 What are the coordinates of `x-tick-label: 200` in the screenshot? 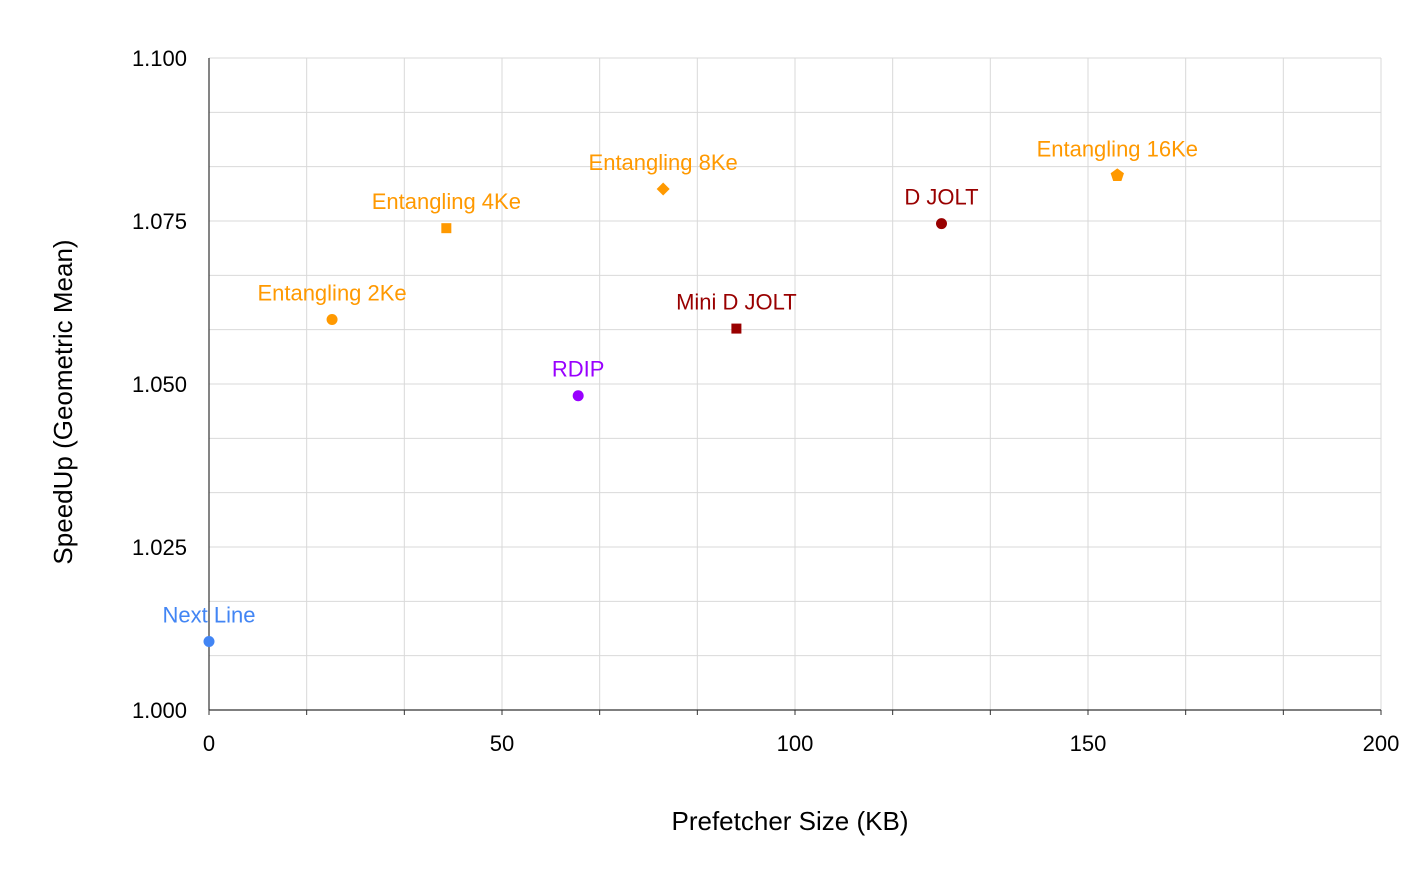 It's located at (1381, 743).